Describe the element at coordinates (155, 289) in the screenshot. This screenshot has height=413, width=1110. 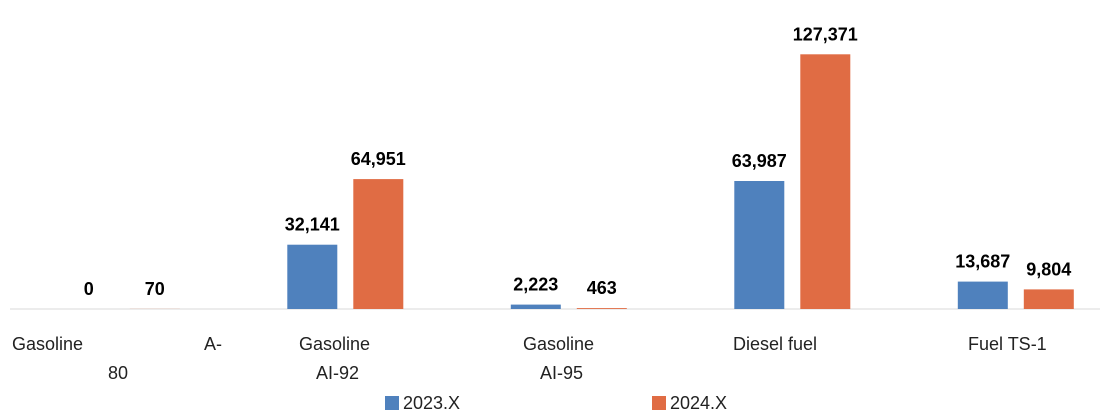
I see `data-label-2024X-0: 70` at that location.